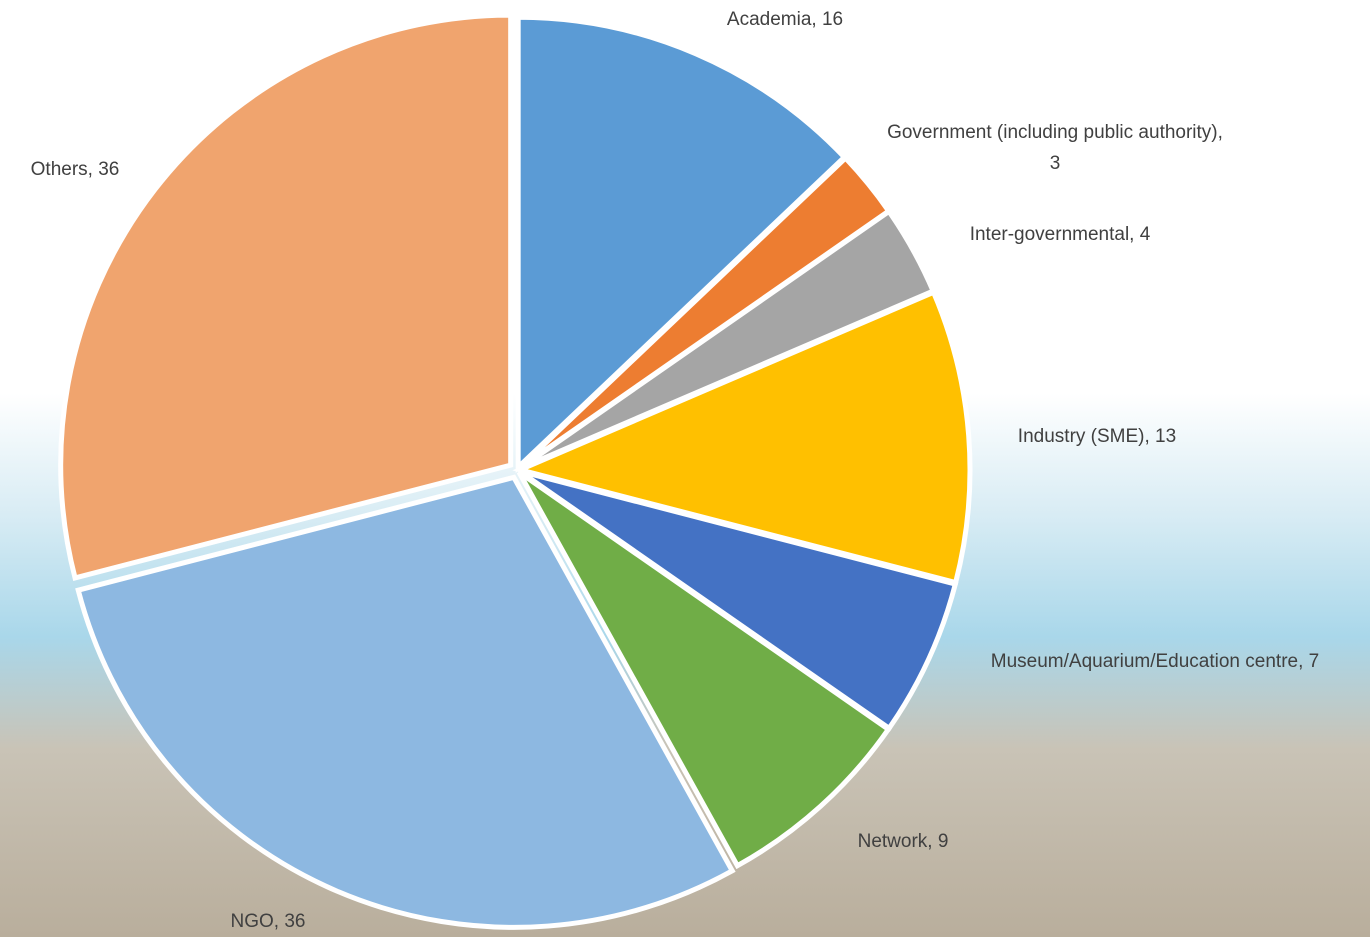 The width and height of the screenshot is (1370, 937). Describe the element at coordinates (268, 921) in the screenshot. I see `data-label: NGO, 36` at that location.